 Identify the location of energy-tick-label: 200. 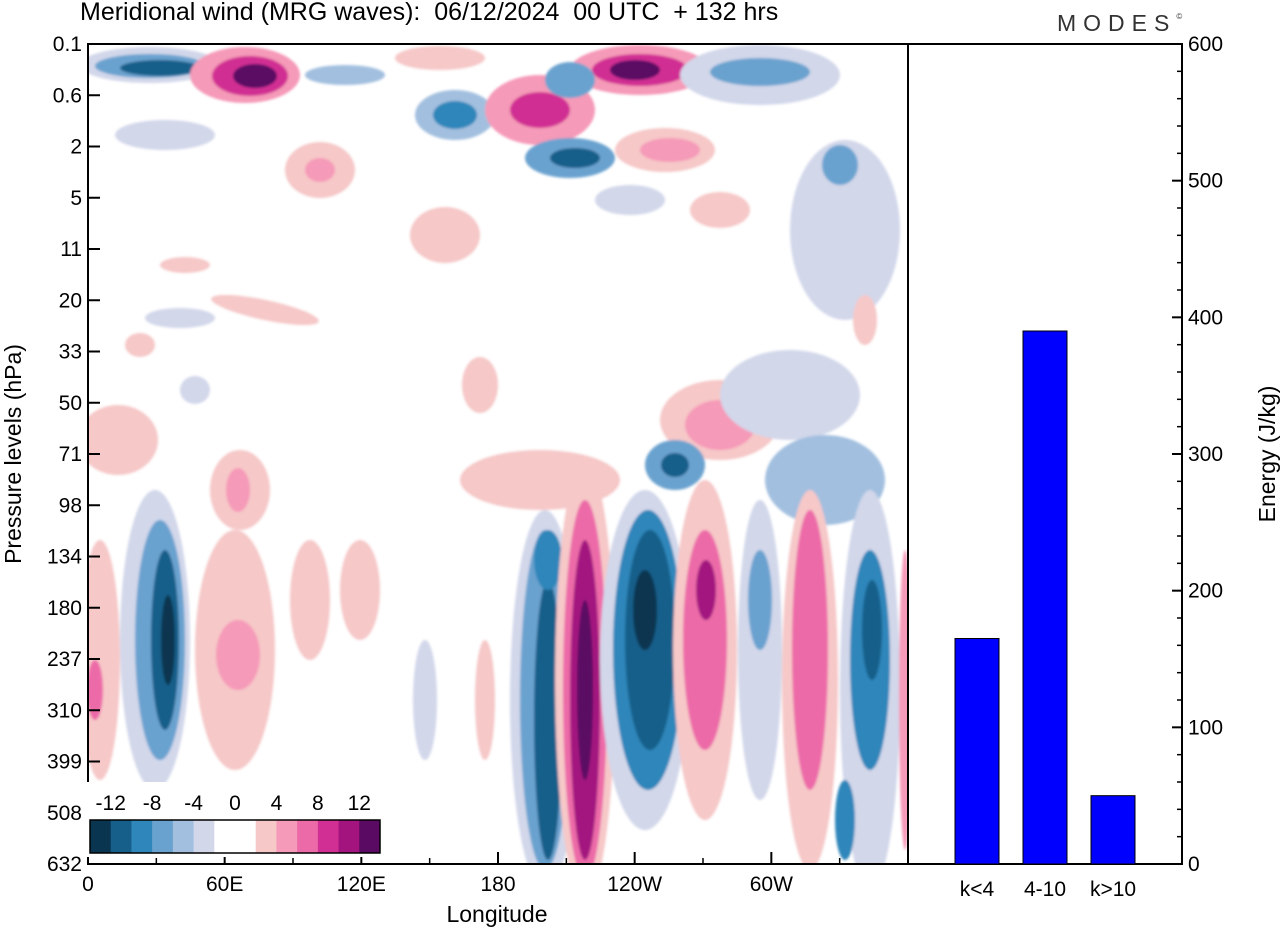
(1205, 591).